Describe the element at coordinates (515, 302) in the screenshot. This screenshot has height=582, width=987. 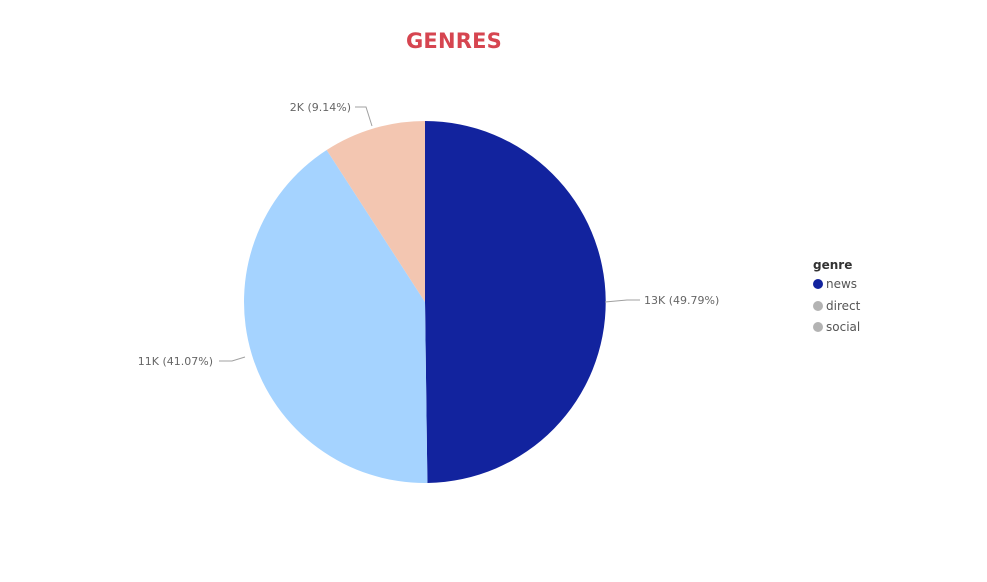
I see `pie-slice-news` at that location.